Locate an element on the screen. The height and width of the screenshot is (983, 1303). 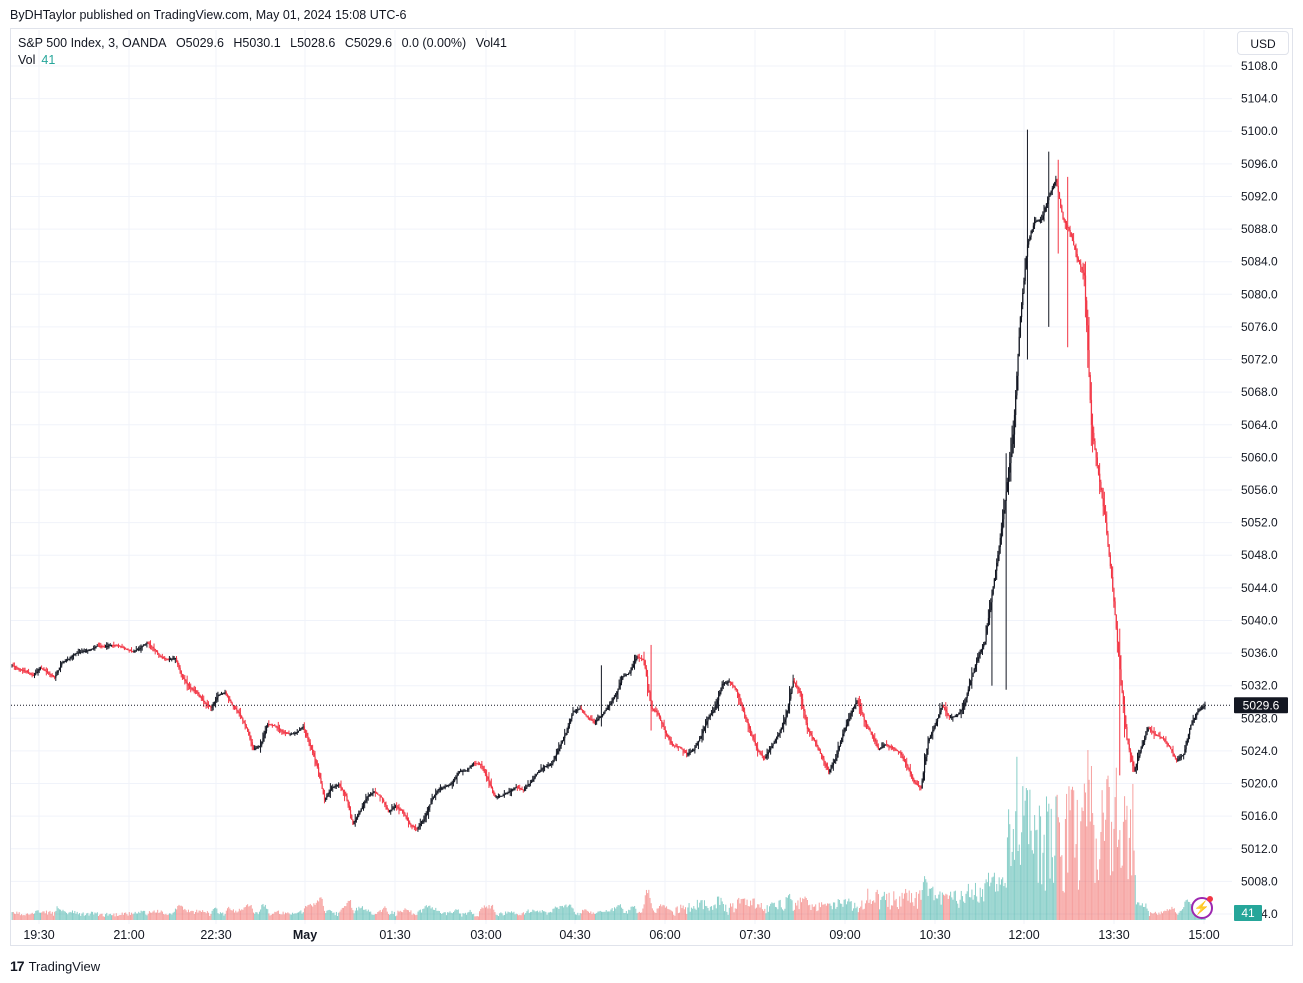
volume-label: Vol is located at coordinates (27, 60).